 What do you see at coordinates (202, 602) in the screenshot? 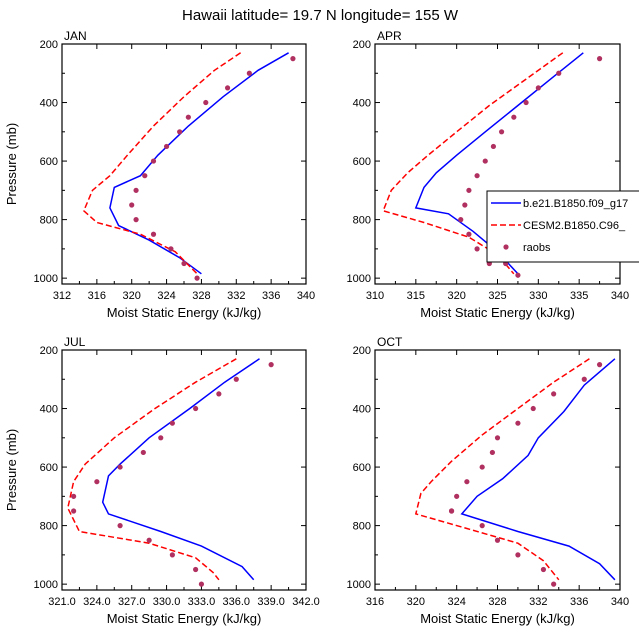
I see `jul-xtick-label: 333.0` at bounding box center [202, 602].